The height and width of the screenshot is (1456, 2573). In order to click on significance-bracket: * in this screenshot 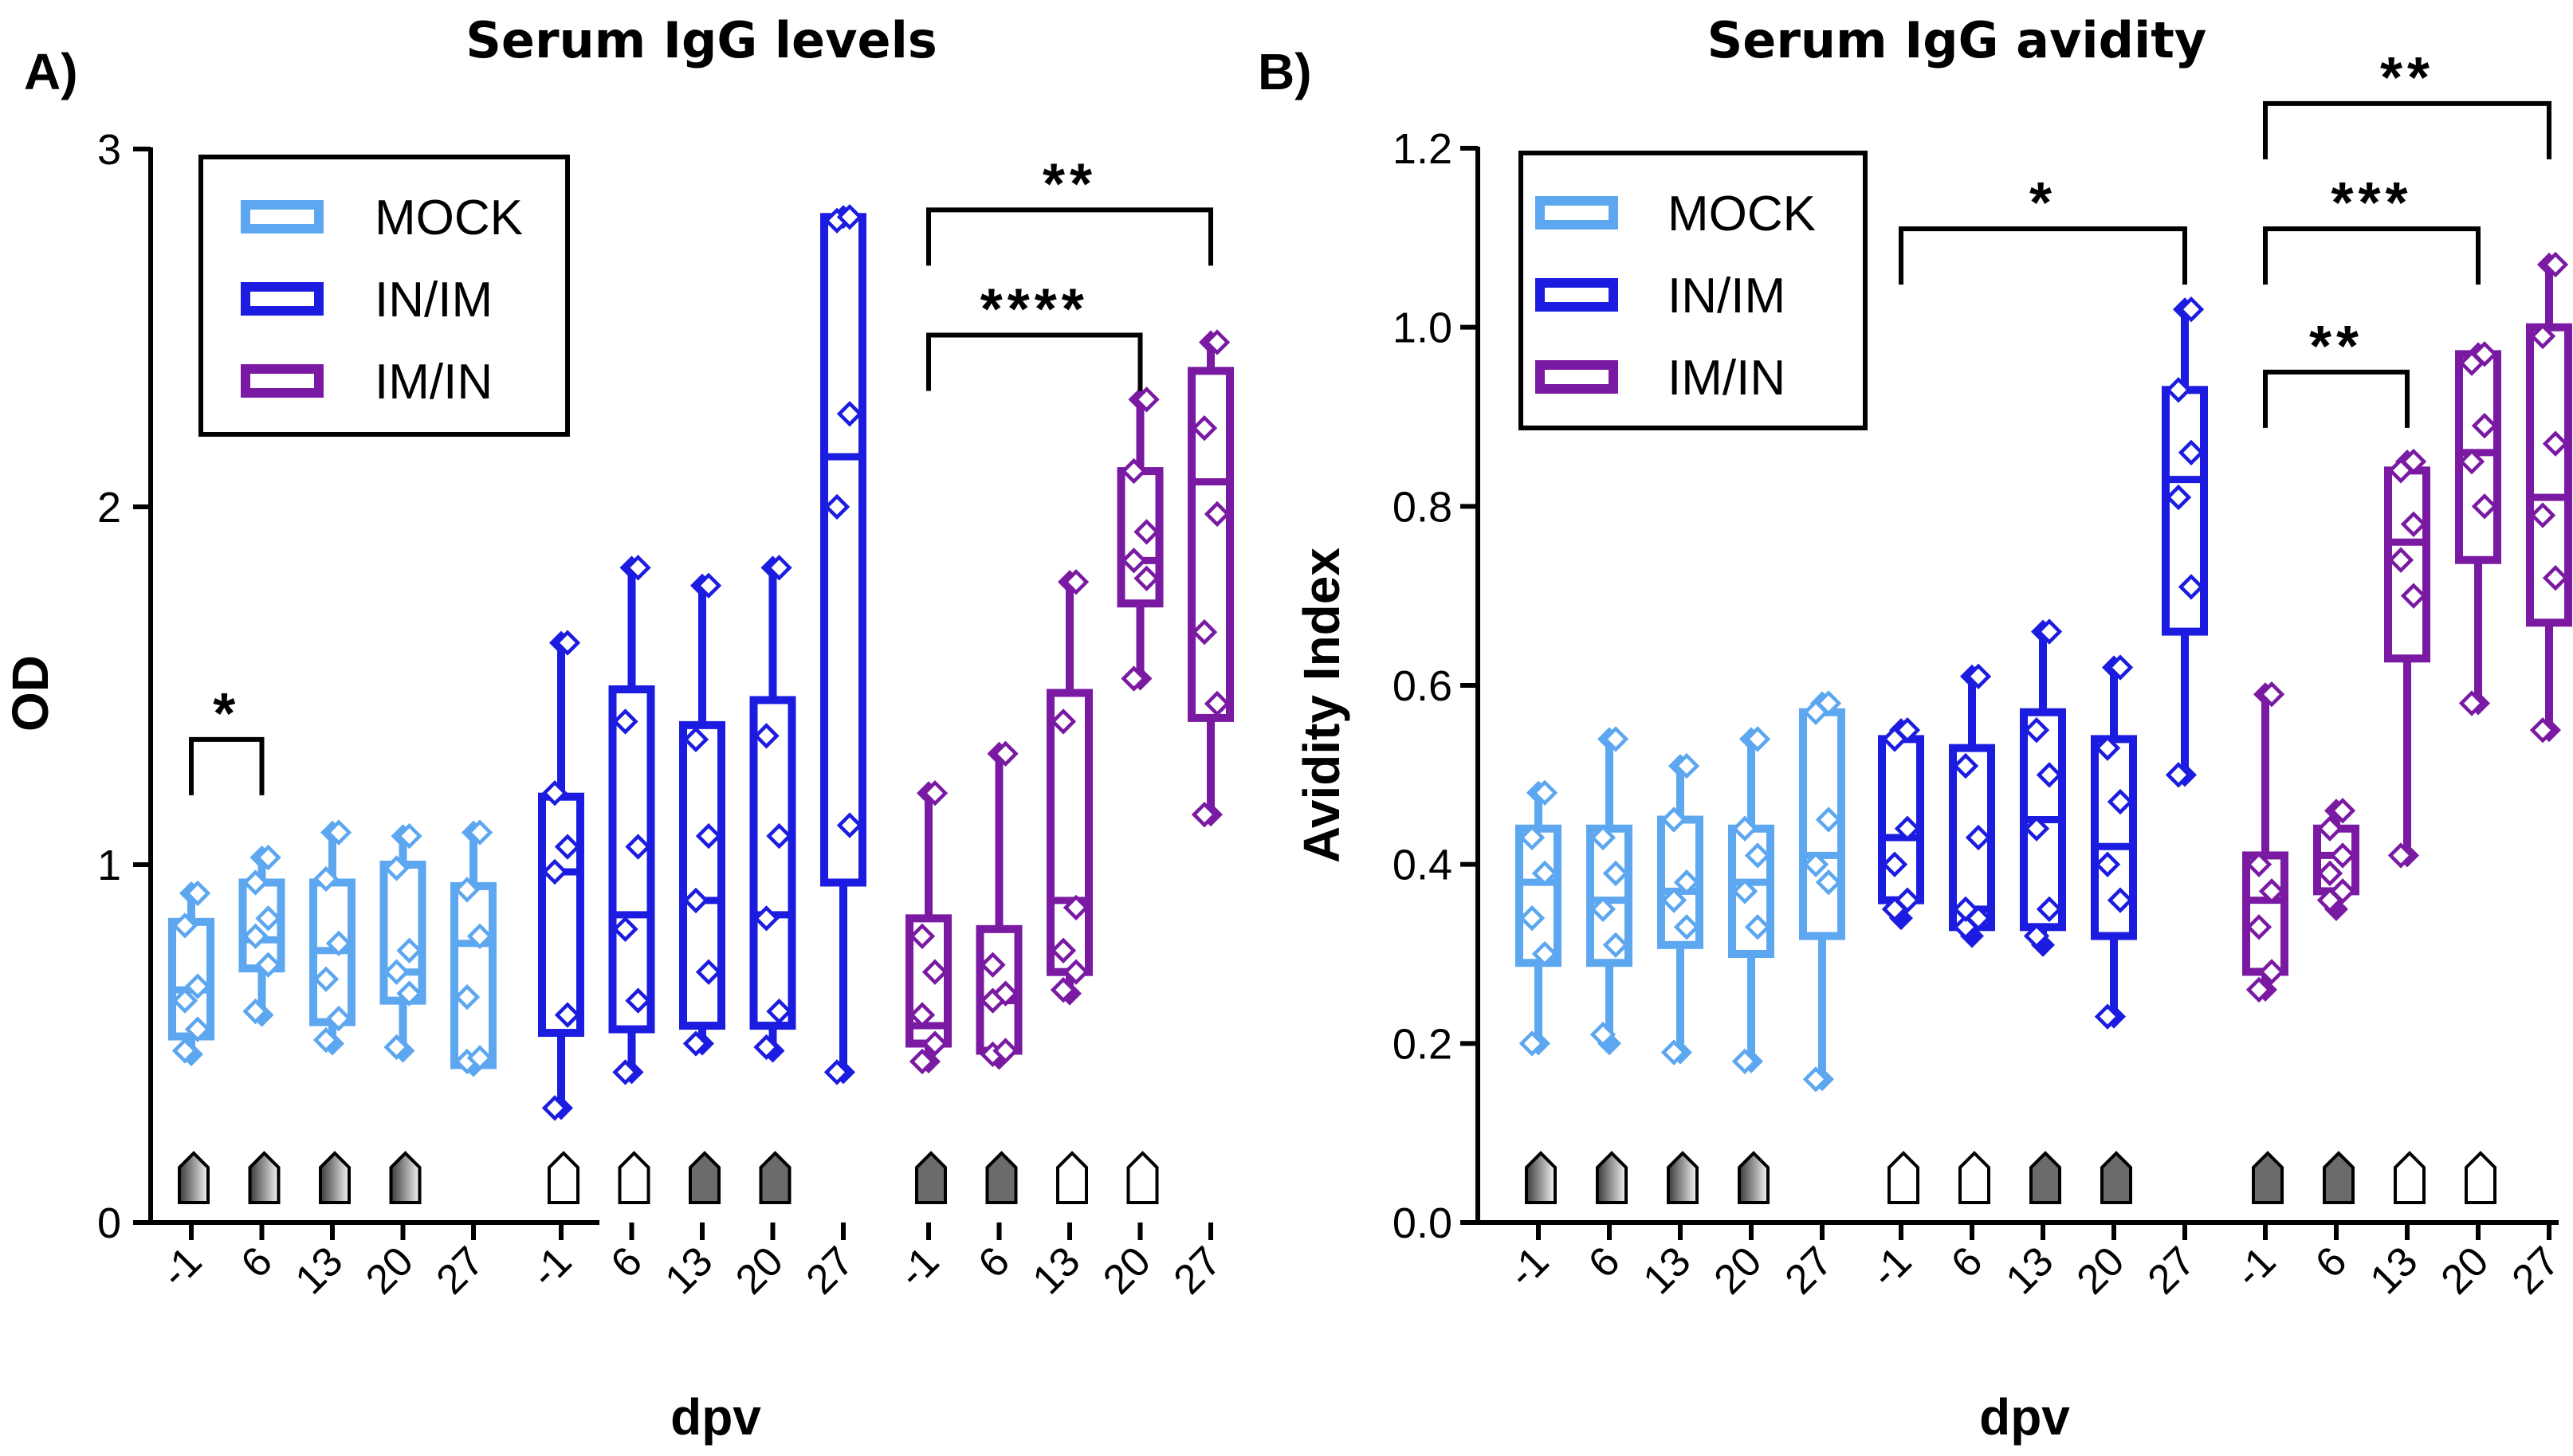, I will do `click(2043, 228)`.